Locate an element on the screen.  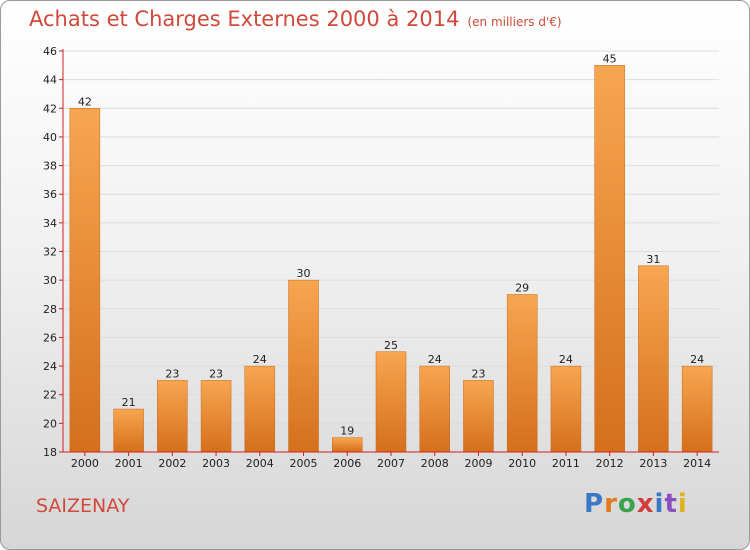
bar-2014 is located at coordinates (697, 409).